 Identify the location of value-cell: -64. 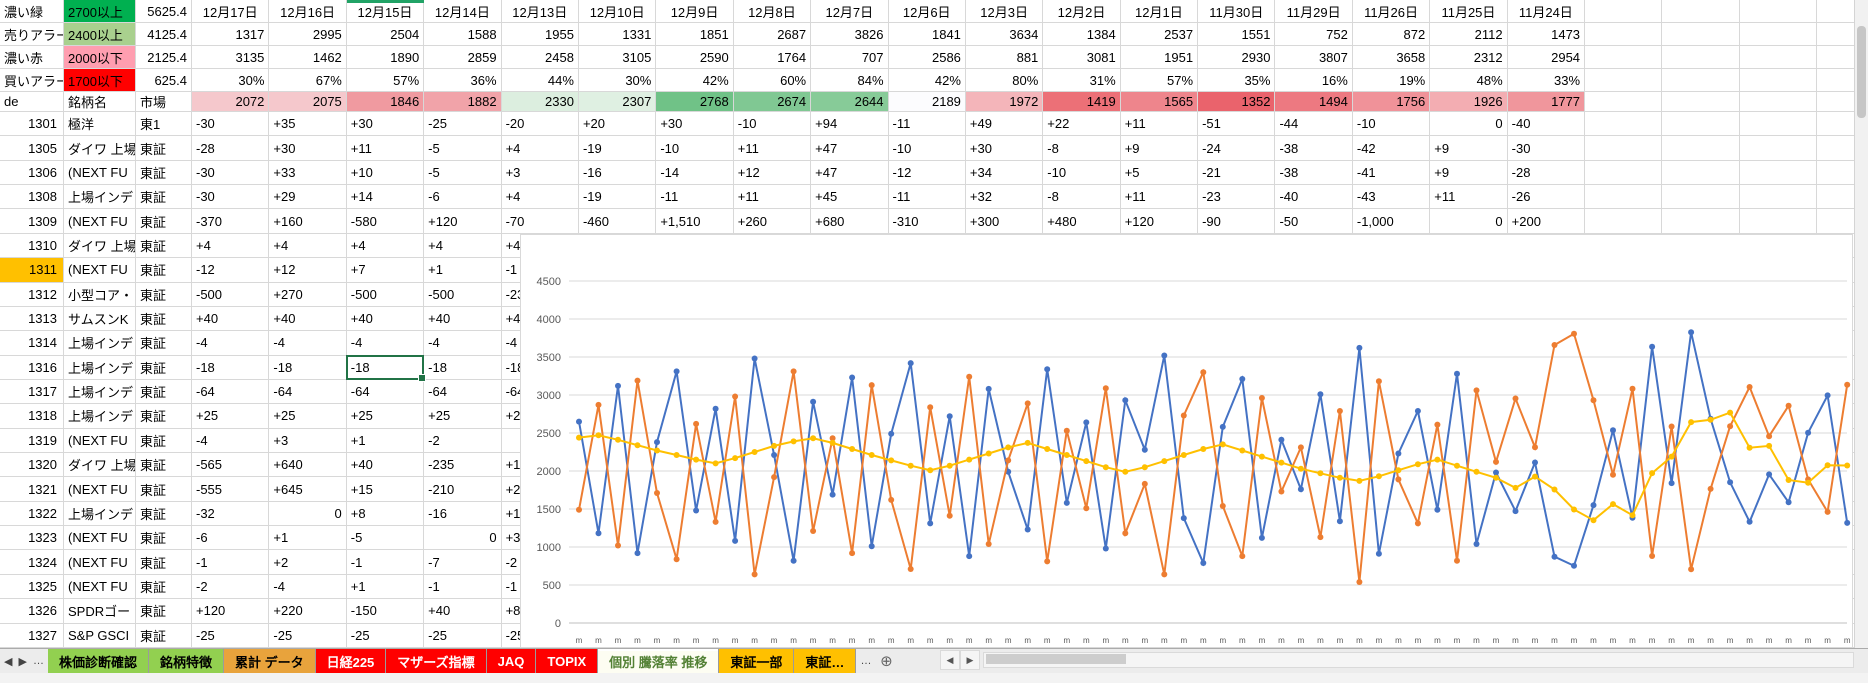
(308, 392).